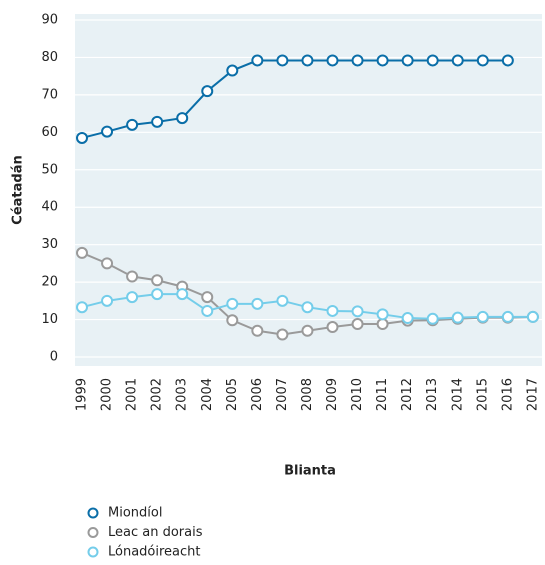  What do you see at coordinates (49, 319) in the screenshot?
I see `y-tick-label: 10` at bounding box center [49, 319].